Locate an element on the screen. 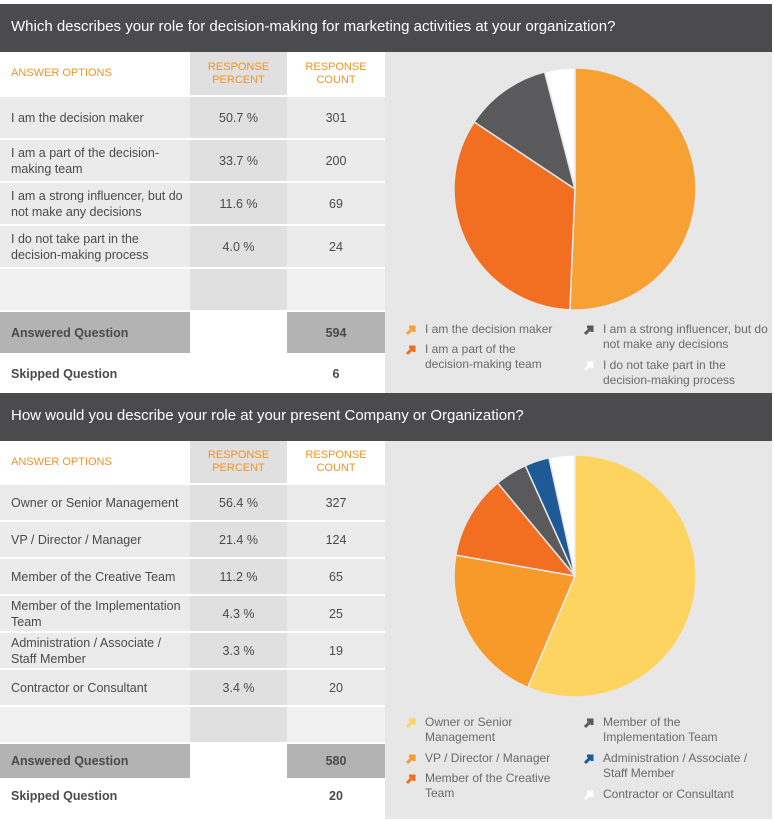  table-row: I am the decision maker 50.7 % 301 is located at coordinates (192, 118).